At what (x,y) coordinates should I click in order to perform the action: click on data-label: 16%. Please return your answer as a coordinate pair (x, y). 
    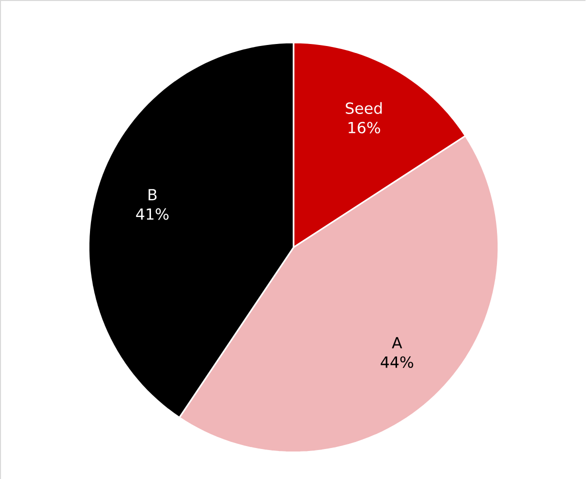
    Looking at the image, I should click on (364, 128).